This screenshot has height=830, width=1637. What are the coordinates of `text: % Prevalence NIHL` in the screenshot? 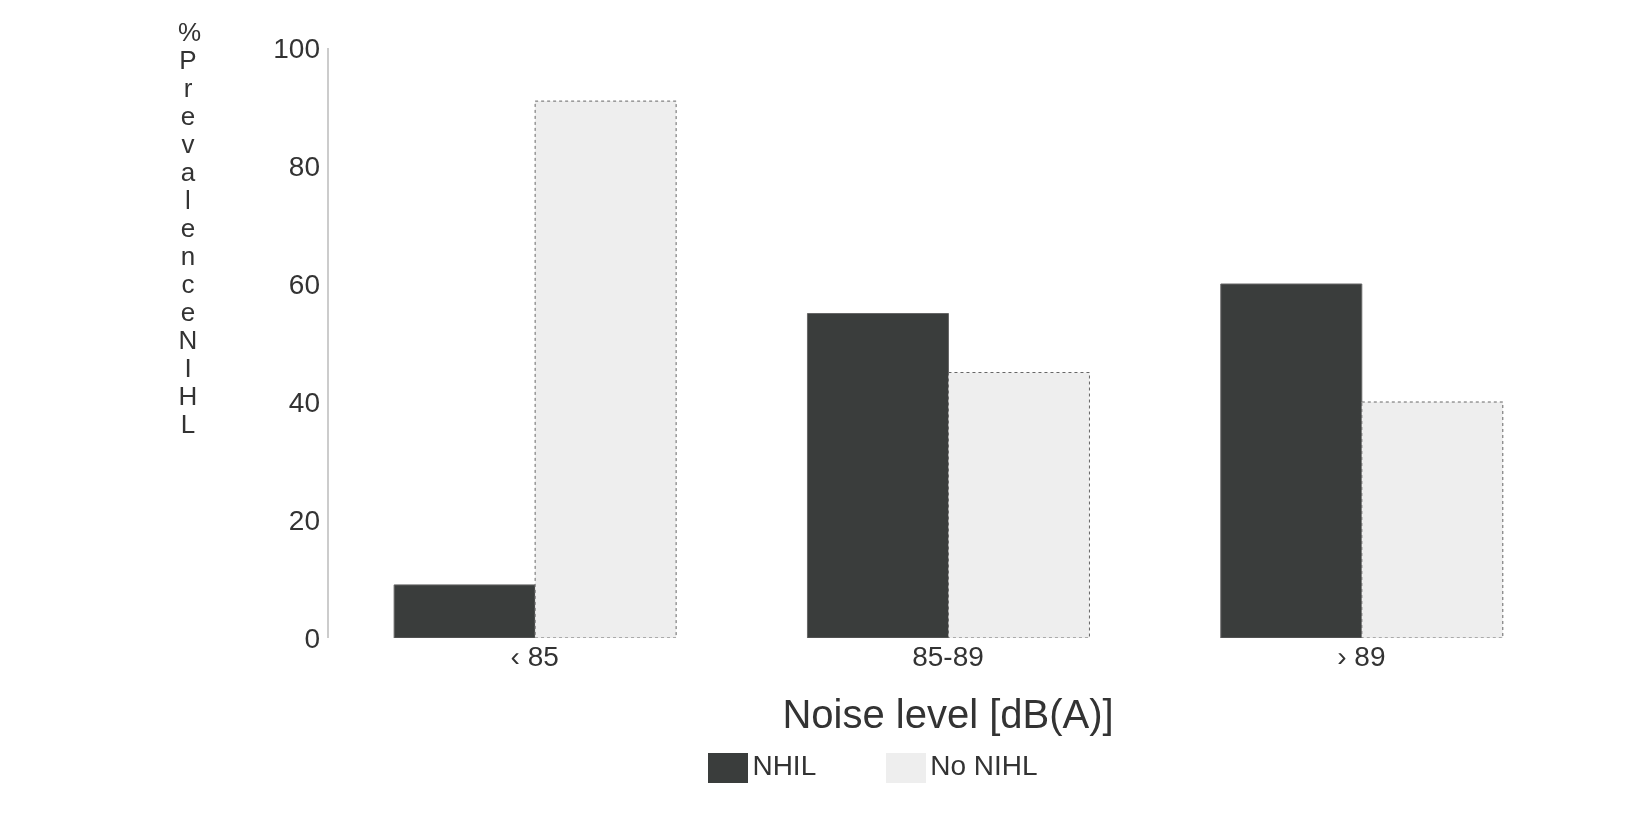 It's located at (190, 228).